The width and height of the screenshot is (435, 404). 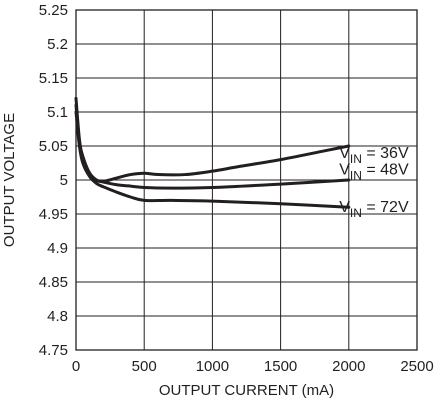 I want to click on x-tick-label: 500, so click(x=144, y=366).